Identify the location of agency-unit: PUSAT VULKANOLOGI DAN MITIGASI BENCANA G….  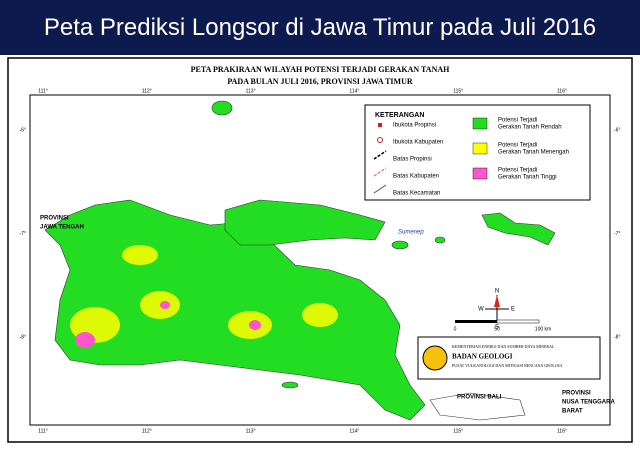
(507, 365).